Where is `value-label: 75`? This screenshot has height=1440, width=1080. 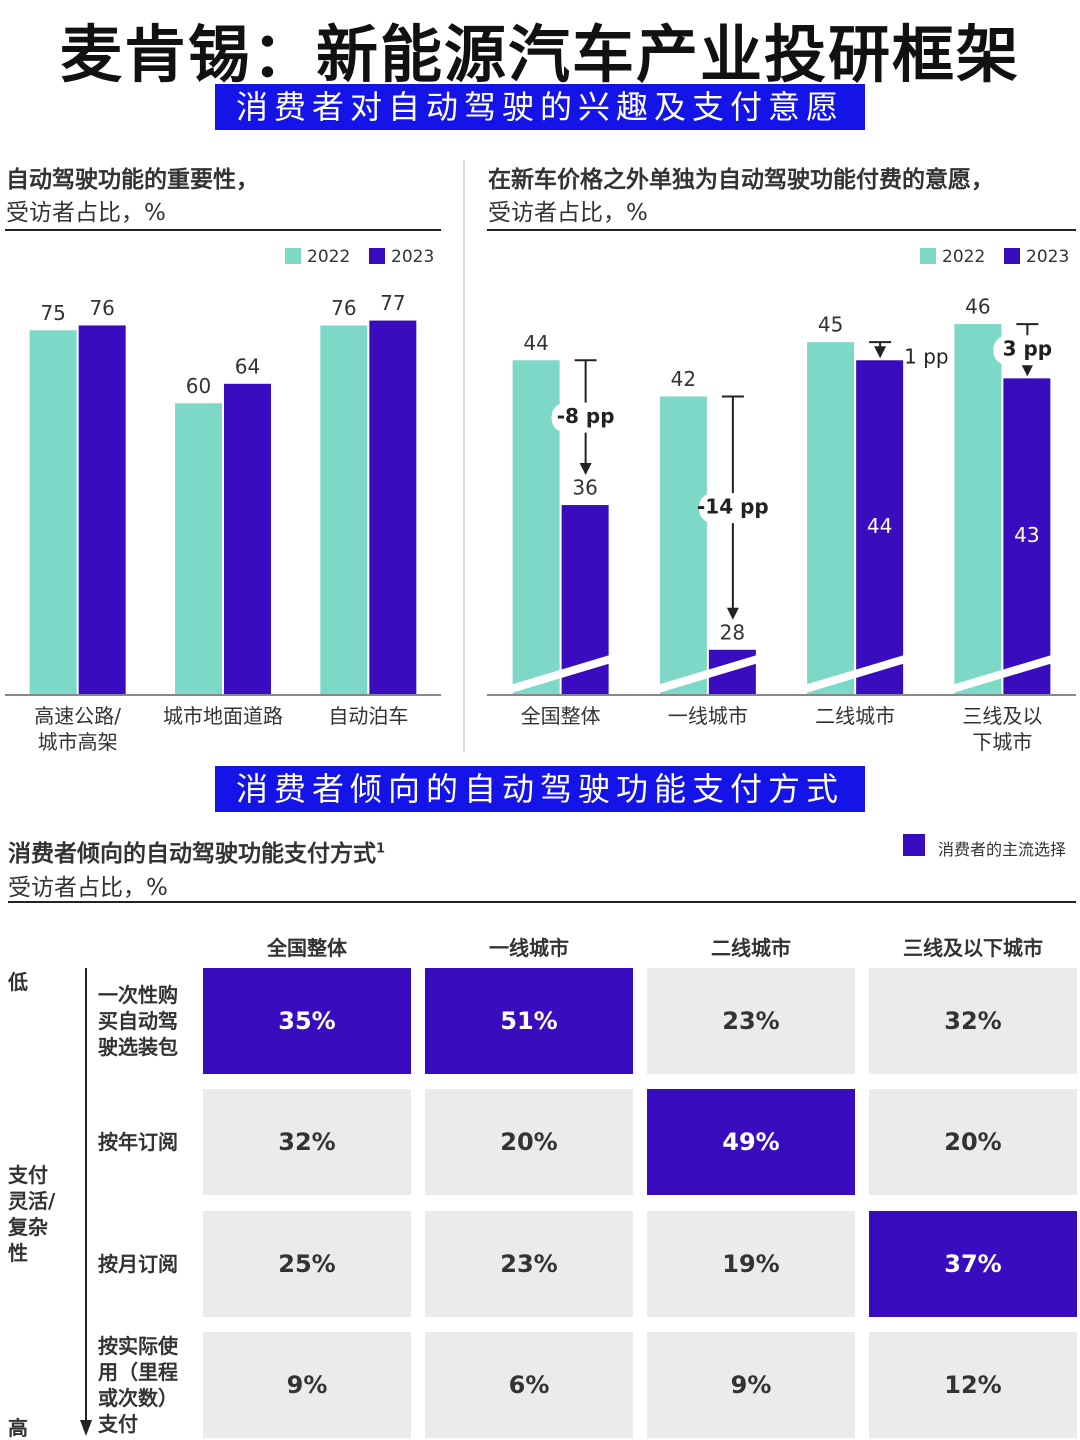
value-label: 75 is located at coordinates (52, 313).